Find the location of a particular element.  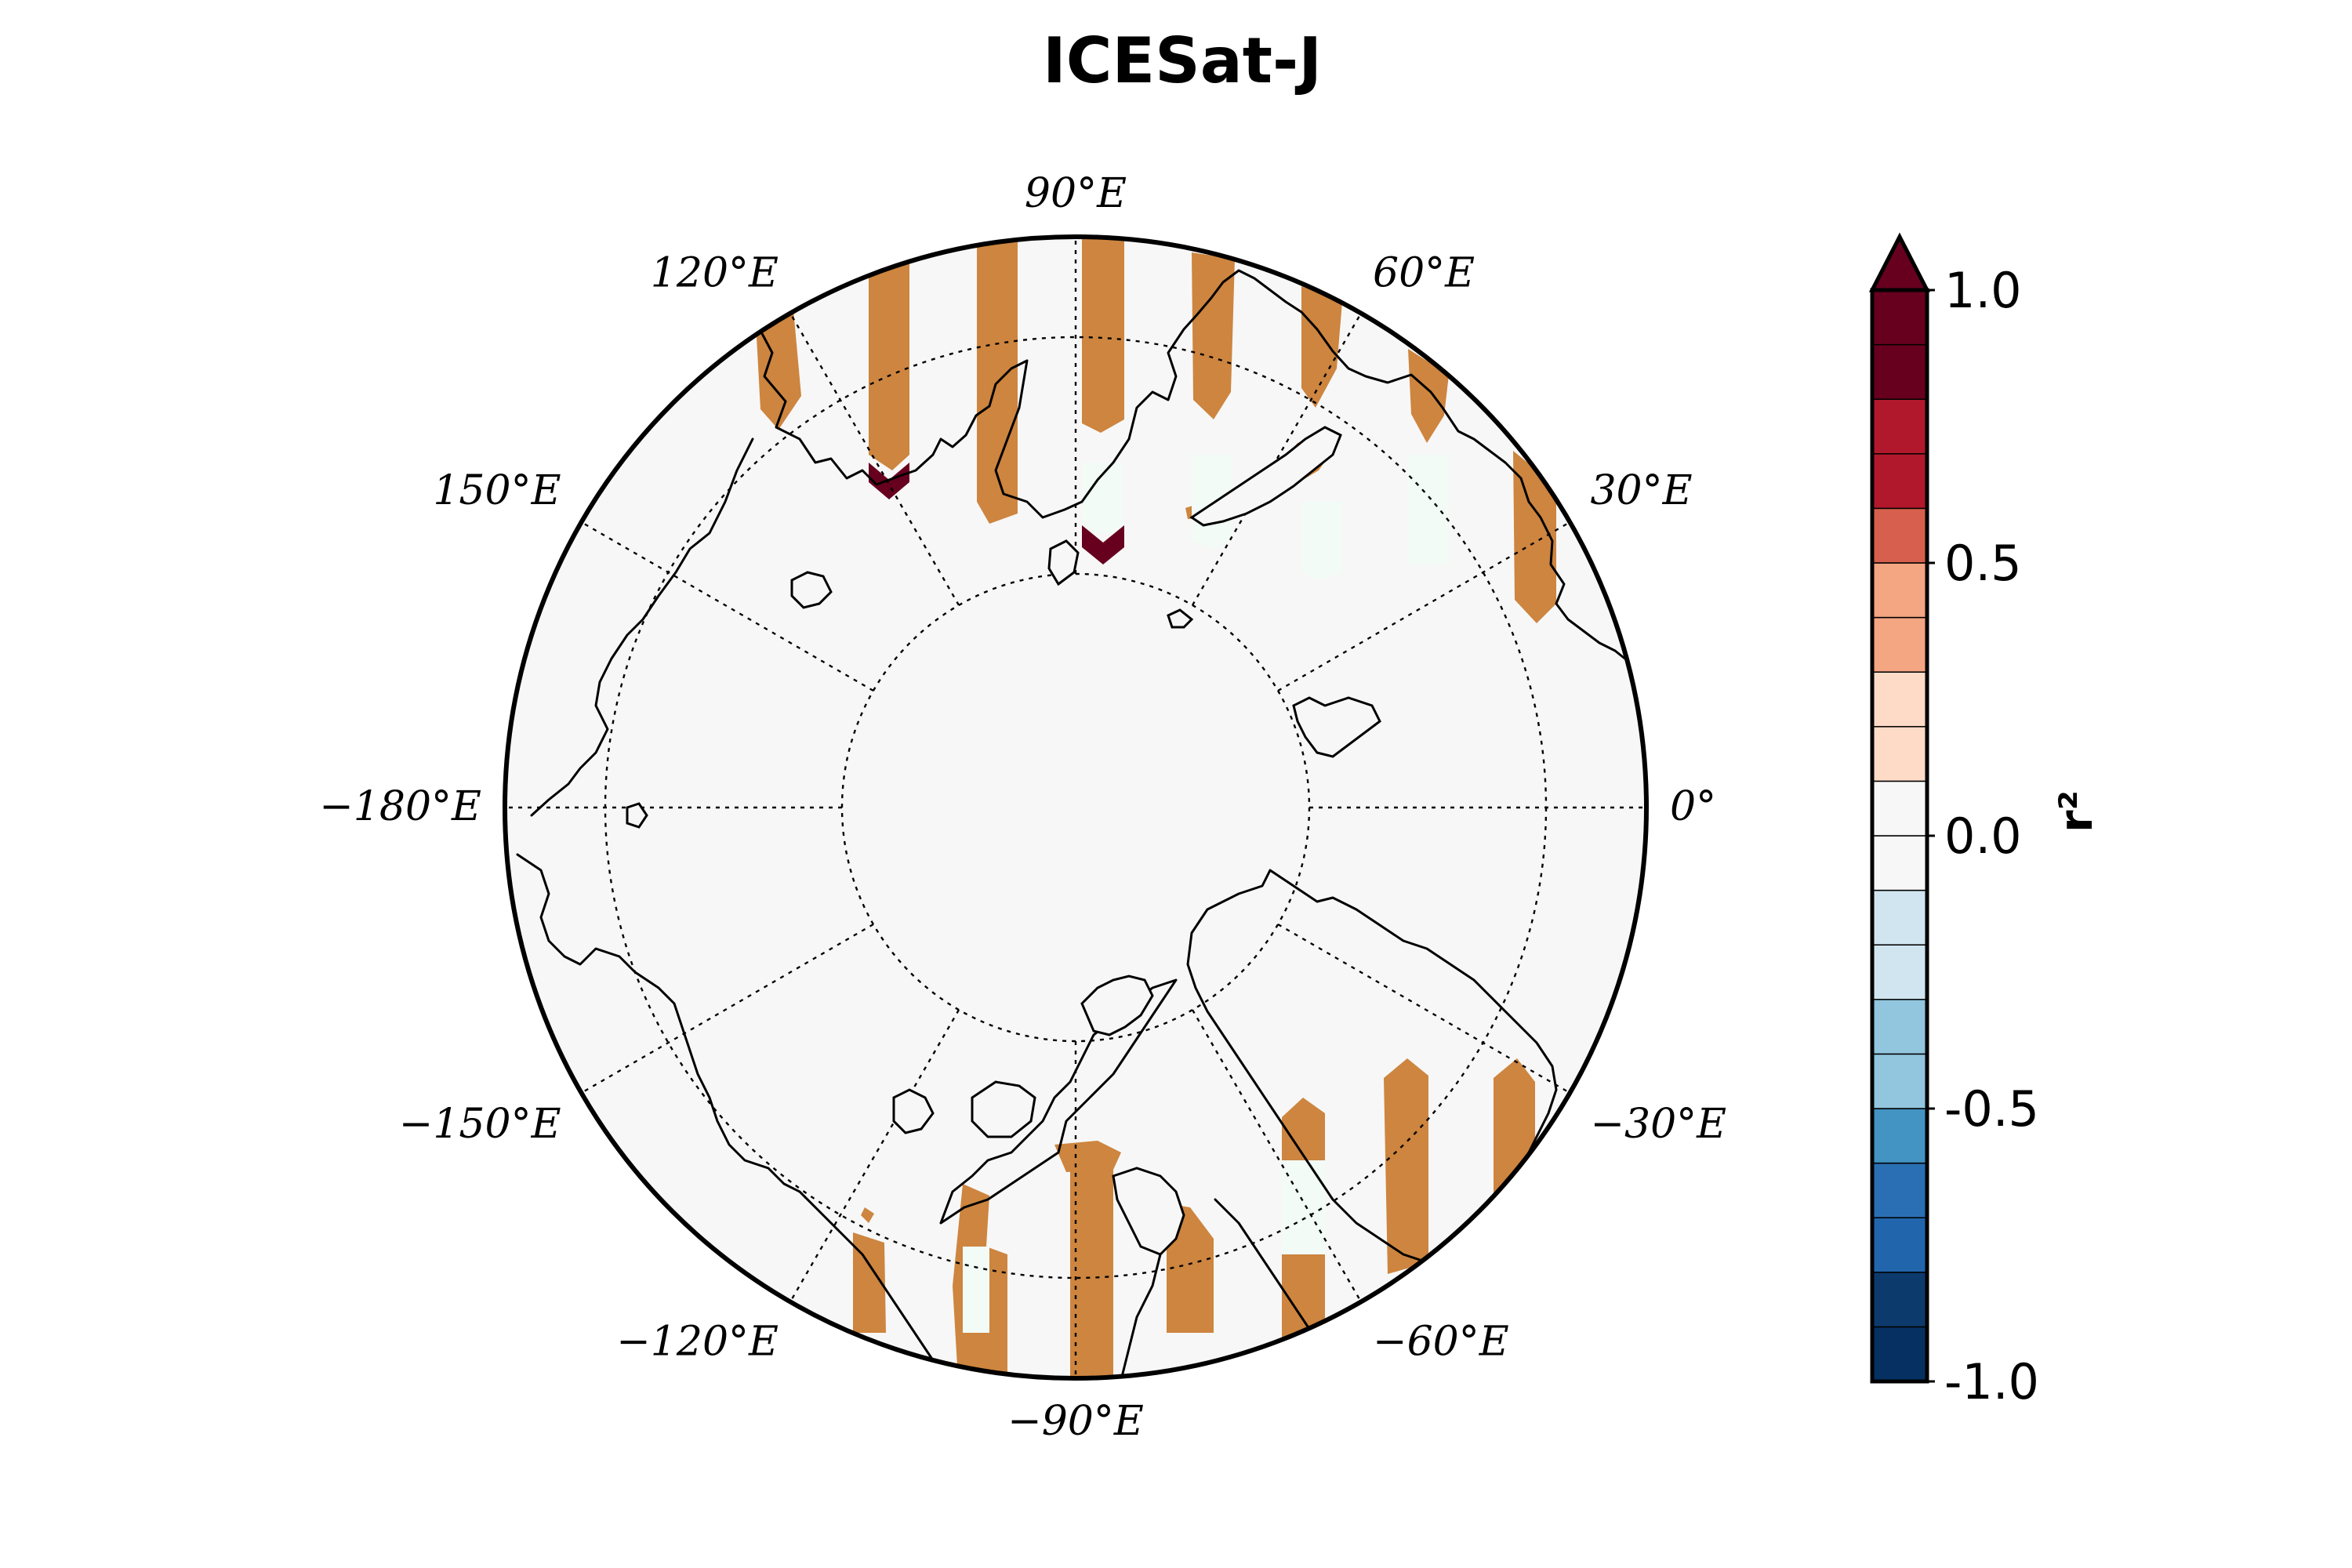

colorbar-tick-label: 0.5 is located at coordinates (1983, 563).